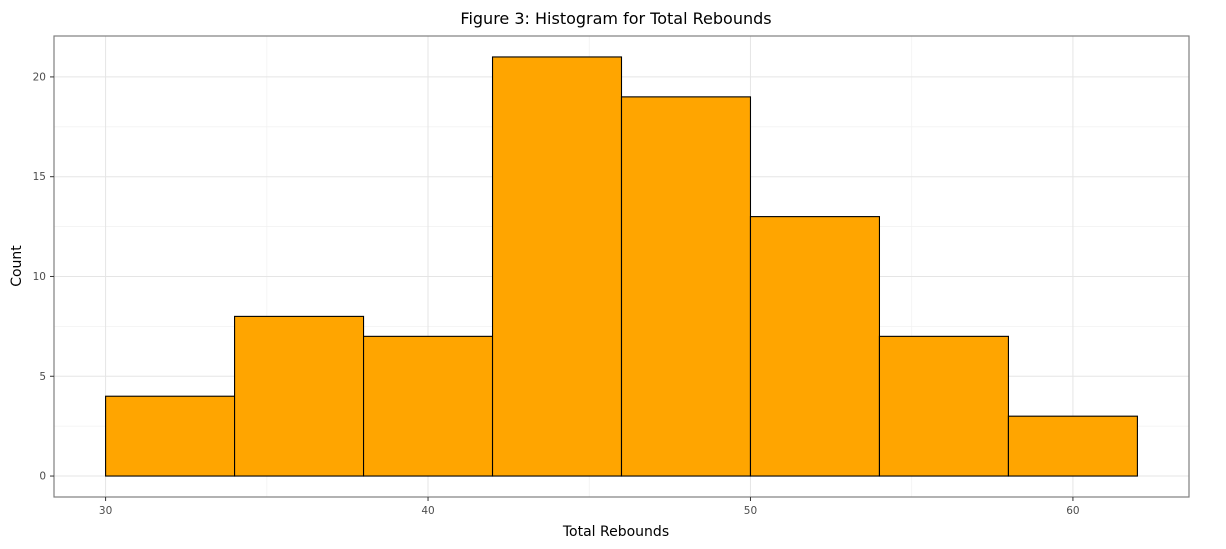 Image resolution: width=1226 pixels, height=549 pixels. I want to click on y-tick-label: 0, so click(42, 477).